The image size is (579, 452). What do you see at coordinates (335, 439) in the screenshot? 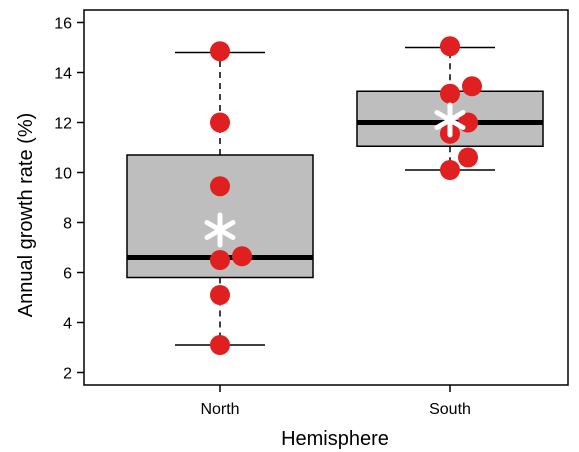
I see `x-axis-title: Hemisphere` at bounding box center [335, 439].